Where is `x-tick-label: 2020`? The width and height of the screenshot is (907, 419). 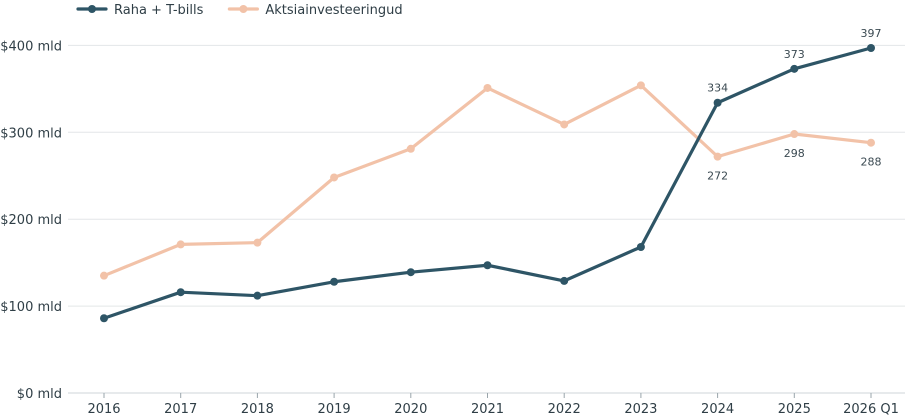 x-tick-label: 2020 is located at coordinates (410, 409).